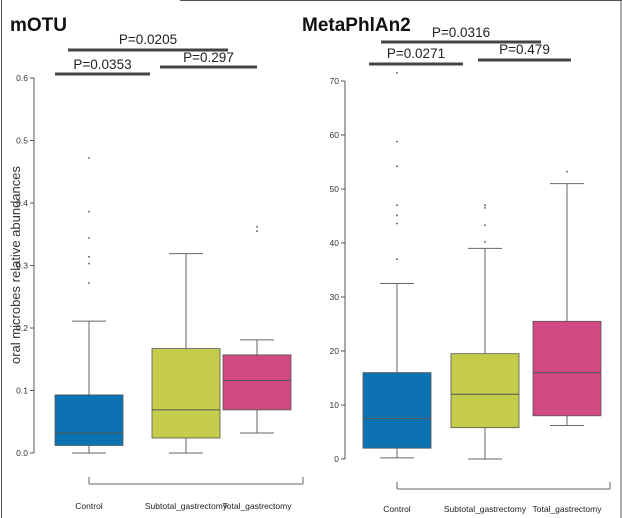 This screenshot has height=518, width=622. What do you see at coordinates (335, 405) in the screenshot?
I see `y-tick-label: 10` at bounding box center [335, 405].